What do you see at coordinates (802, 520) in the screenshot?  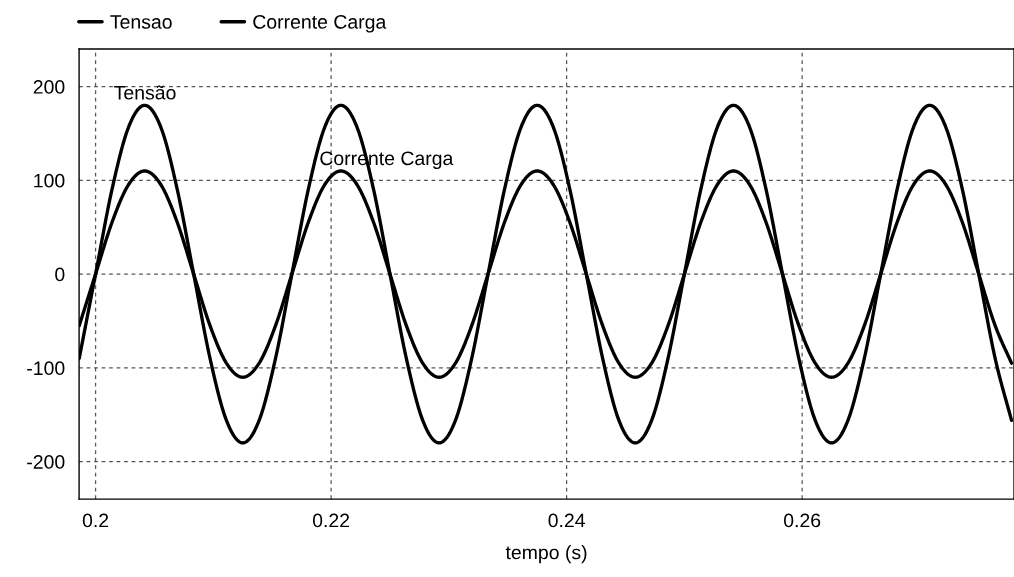 I see `x-tick-label: 0.26` at bounding box center [802, 520].